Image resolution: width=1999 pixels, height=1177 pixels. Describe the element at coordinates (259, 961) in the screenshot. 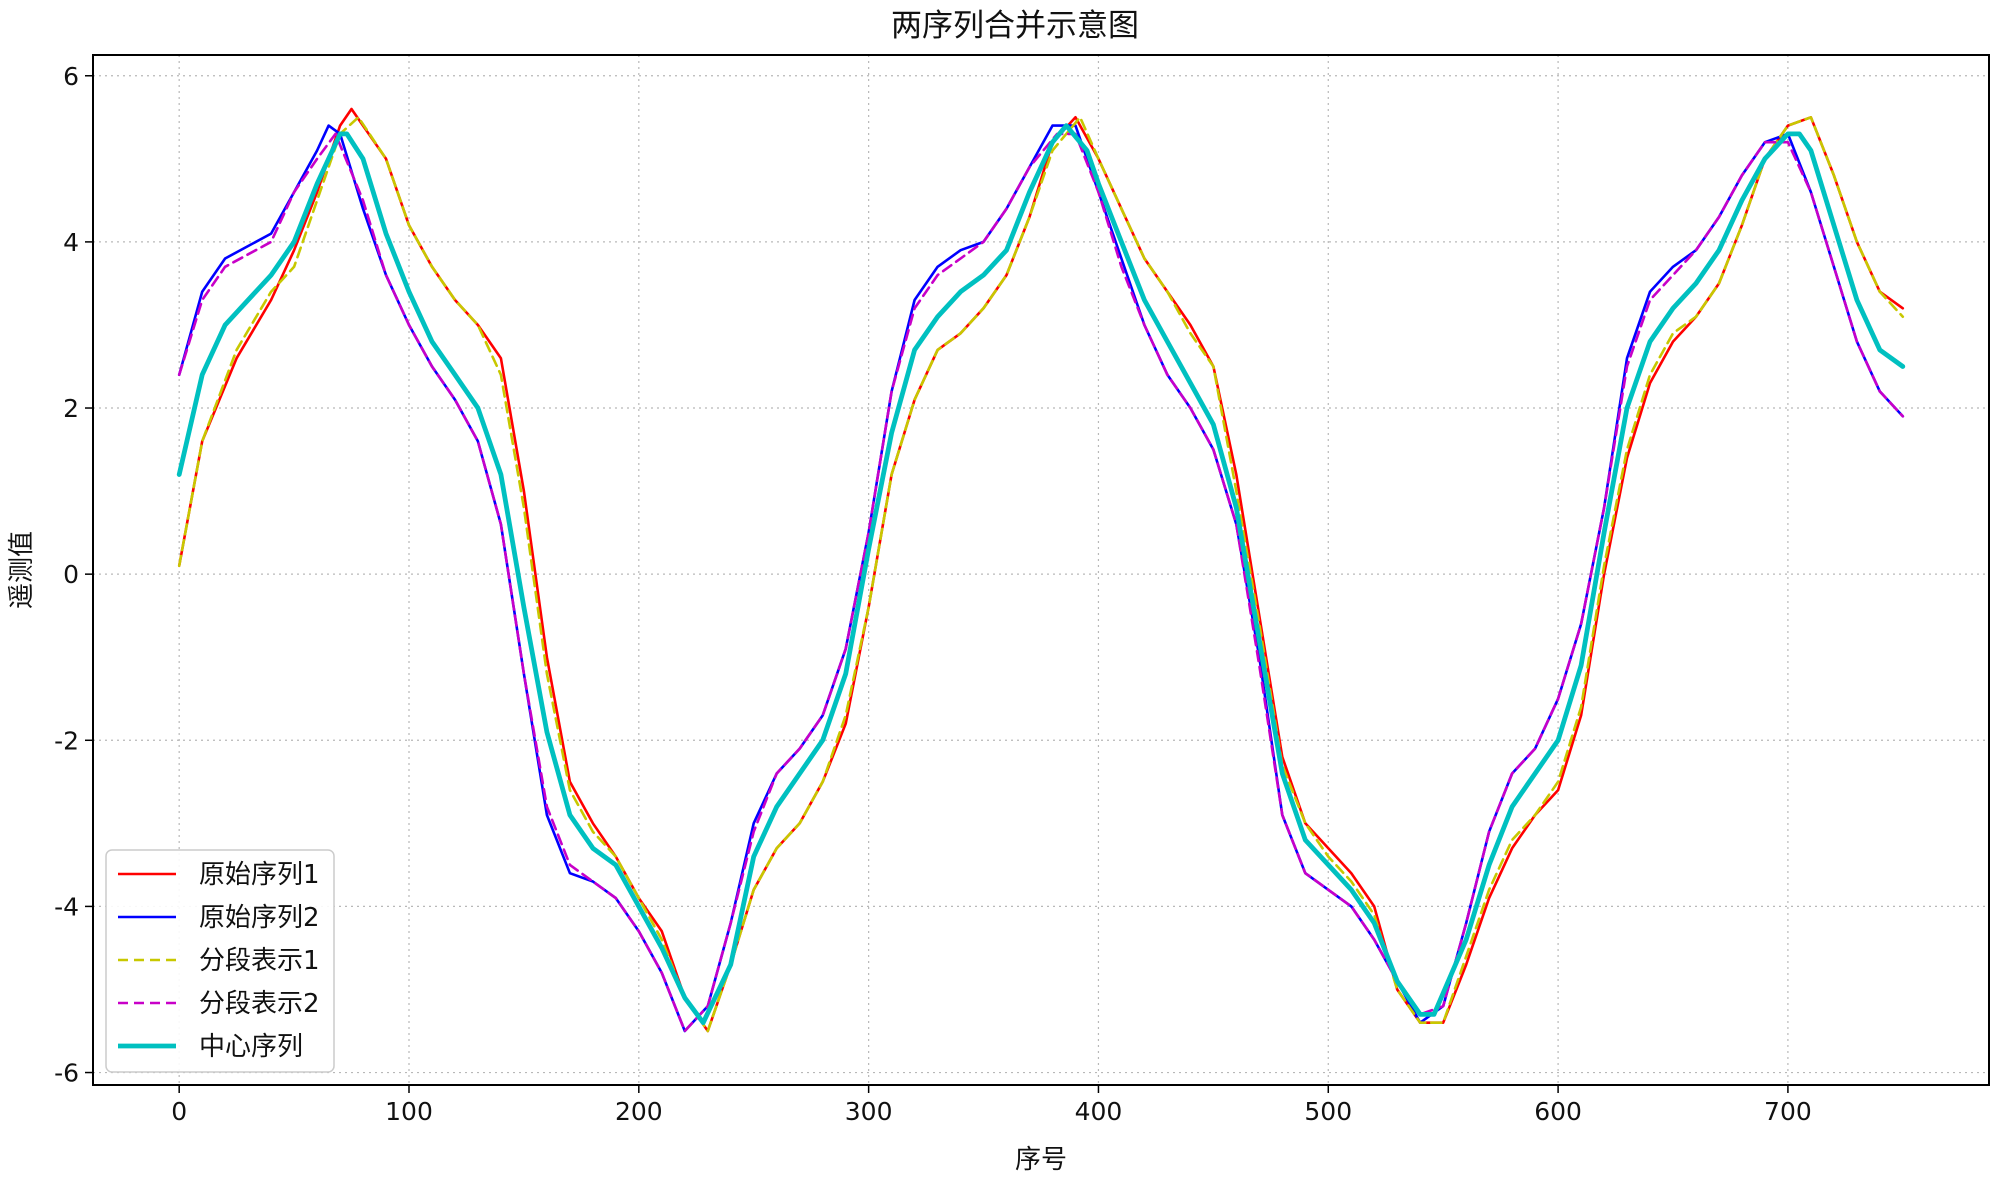

I see `legend-label-3: 分段表示1` at that location.